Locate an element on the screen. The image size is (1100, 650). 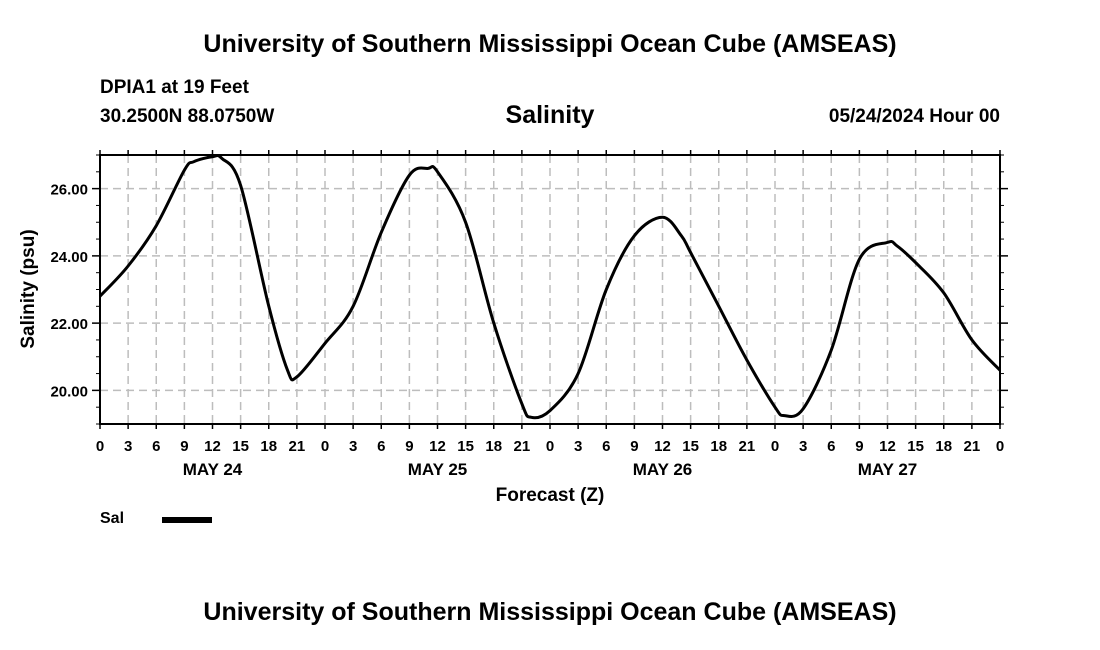
legend-swatch-sal is located at coordinates (187, 520).